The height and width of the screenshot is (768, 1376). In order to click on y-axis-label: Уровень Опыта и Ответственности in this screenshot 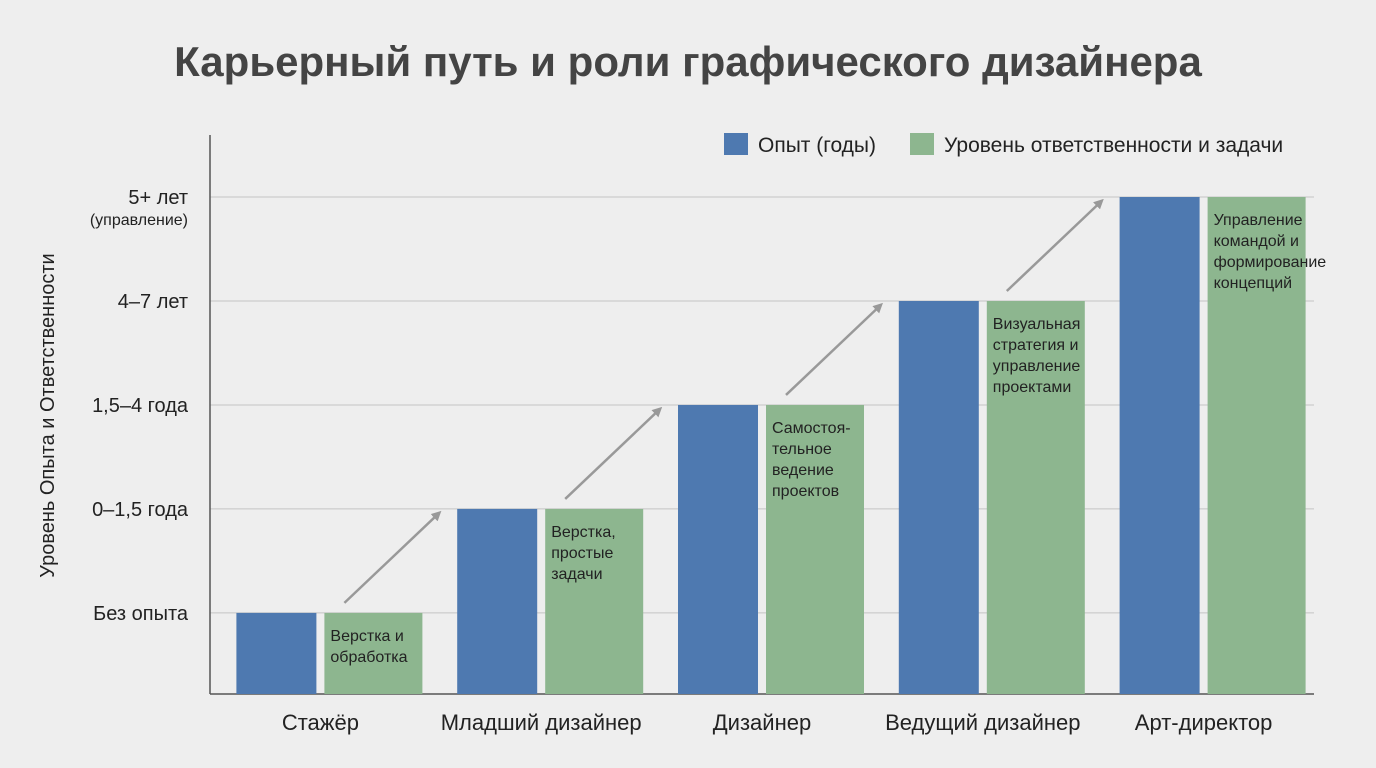, I will do `click(48, 415)`.